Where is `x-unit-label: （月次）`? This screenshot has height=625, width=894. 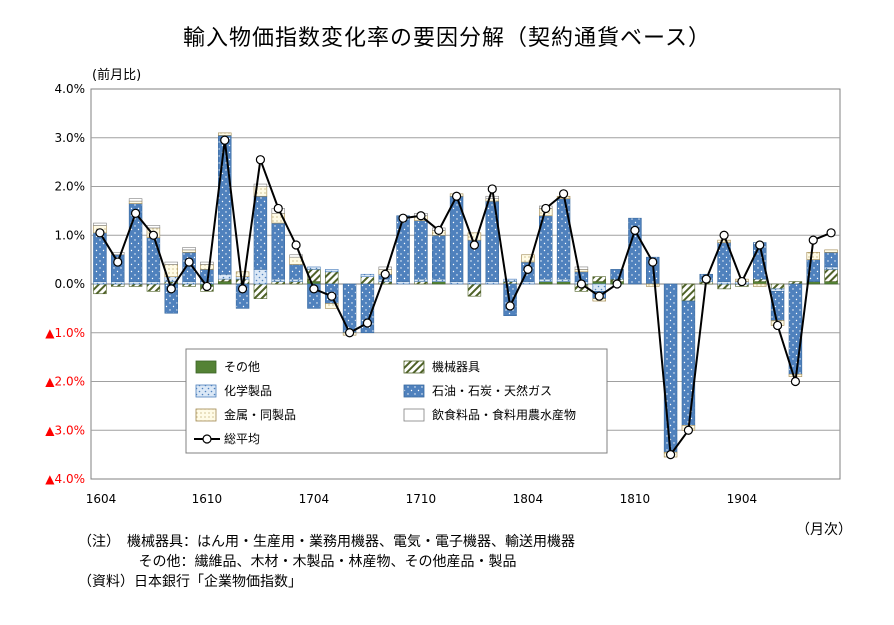 x-unit-label: （月次） is located at coordinates (824, 530).